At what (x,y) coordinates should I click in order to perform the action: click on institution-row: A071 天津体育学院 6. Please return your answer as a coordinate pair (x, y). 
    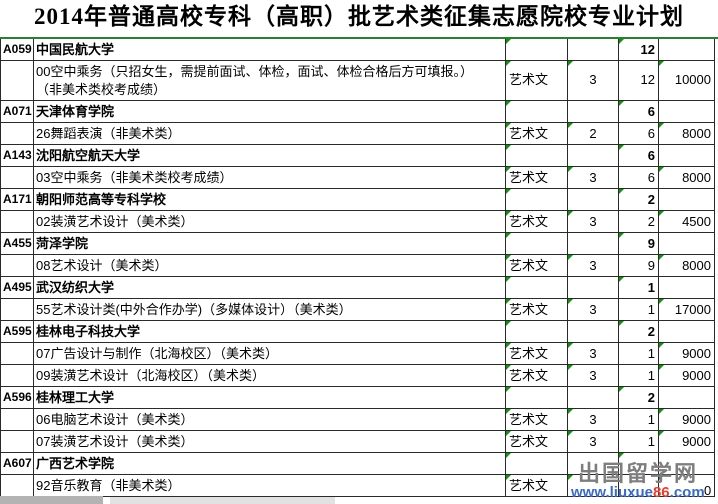
    Looking at the image, I should click on (358, 112).